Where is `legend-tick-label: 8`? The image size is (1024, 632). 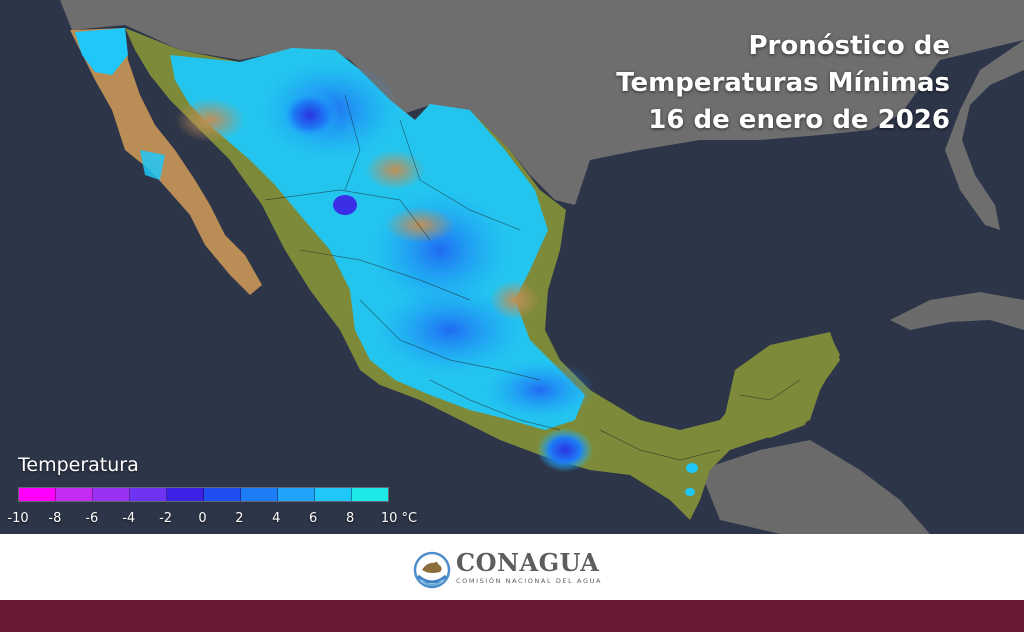
legend-tick-label: 8 is located at coordinates (350, 518).